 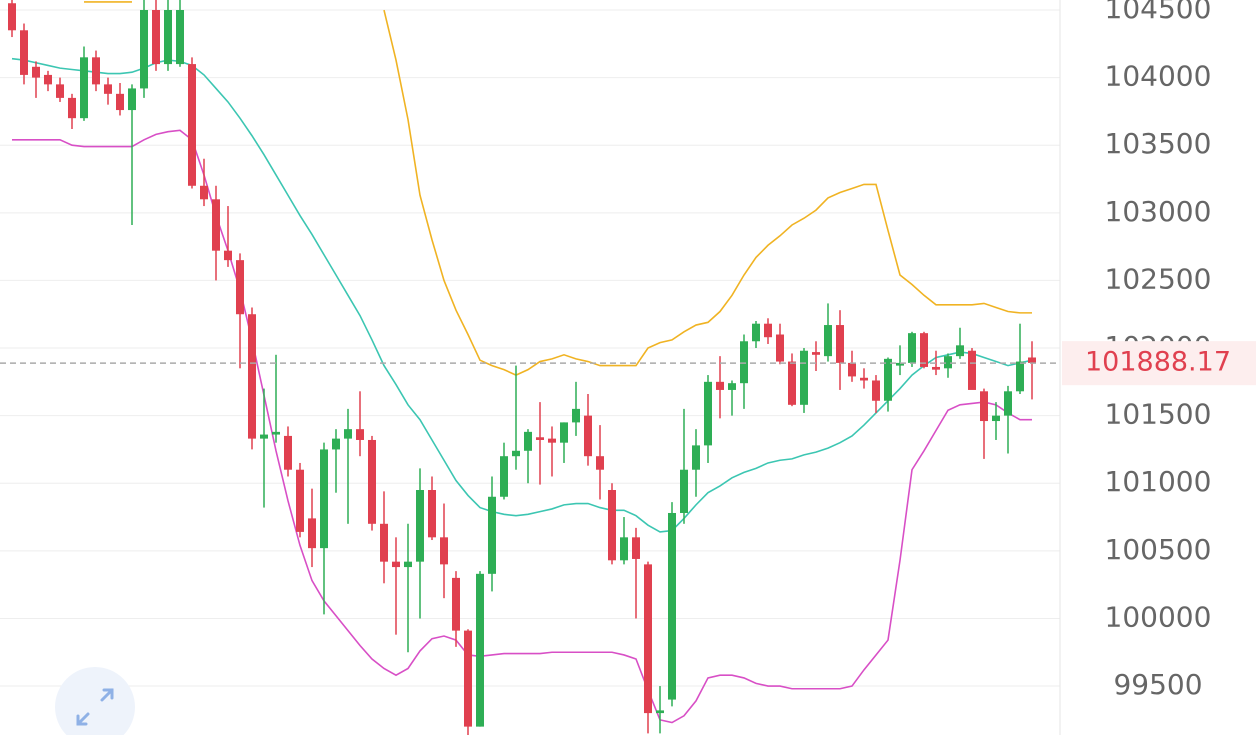 What do you see at coordinates (1158, 549) in the screenshot?
I see `y-tick-label: 100500` at bounding box center [1158, 549].